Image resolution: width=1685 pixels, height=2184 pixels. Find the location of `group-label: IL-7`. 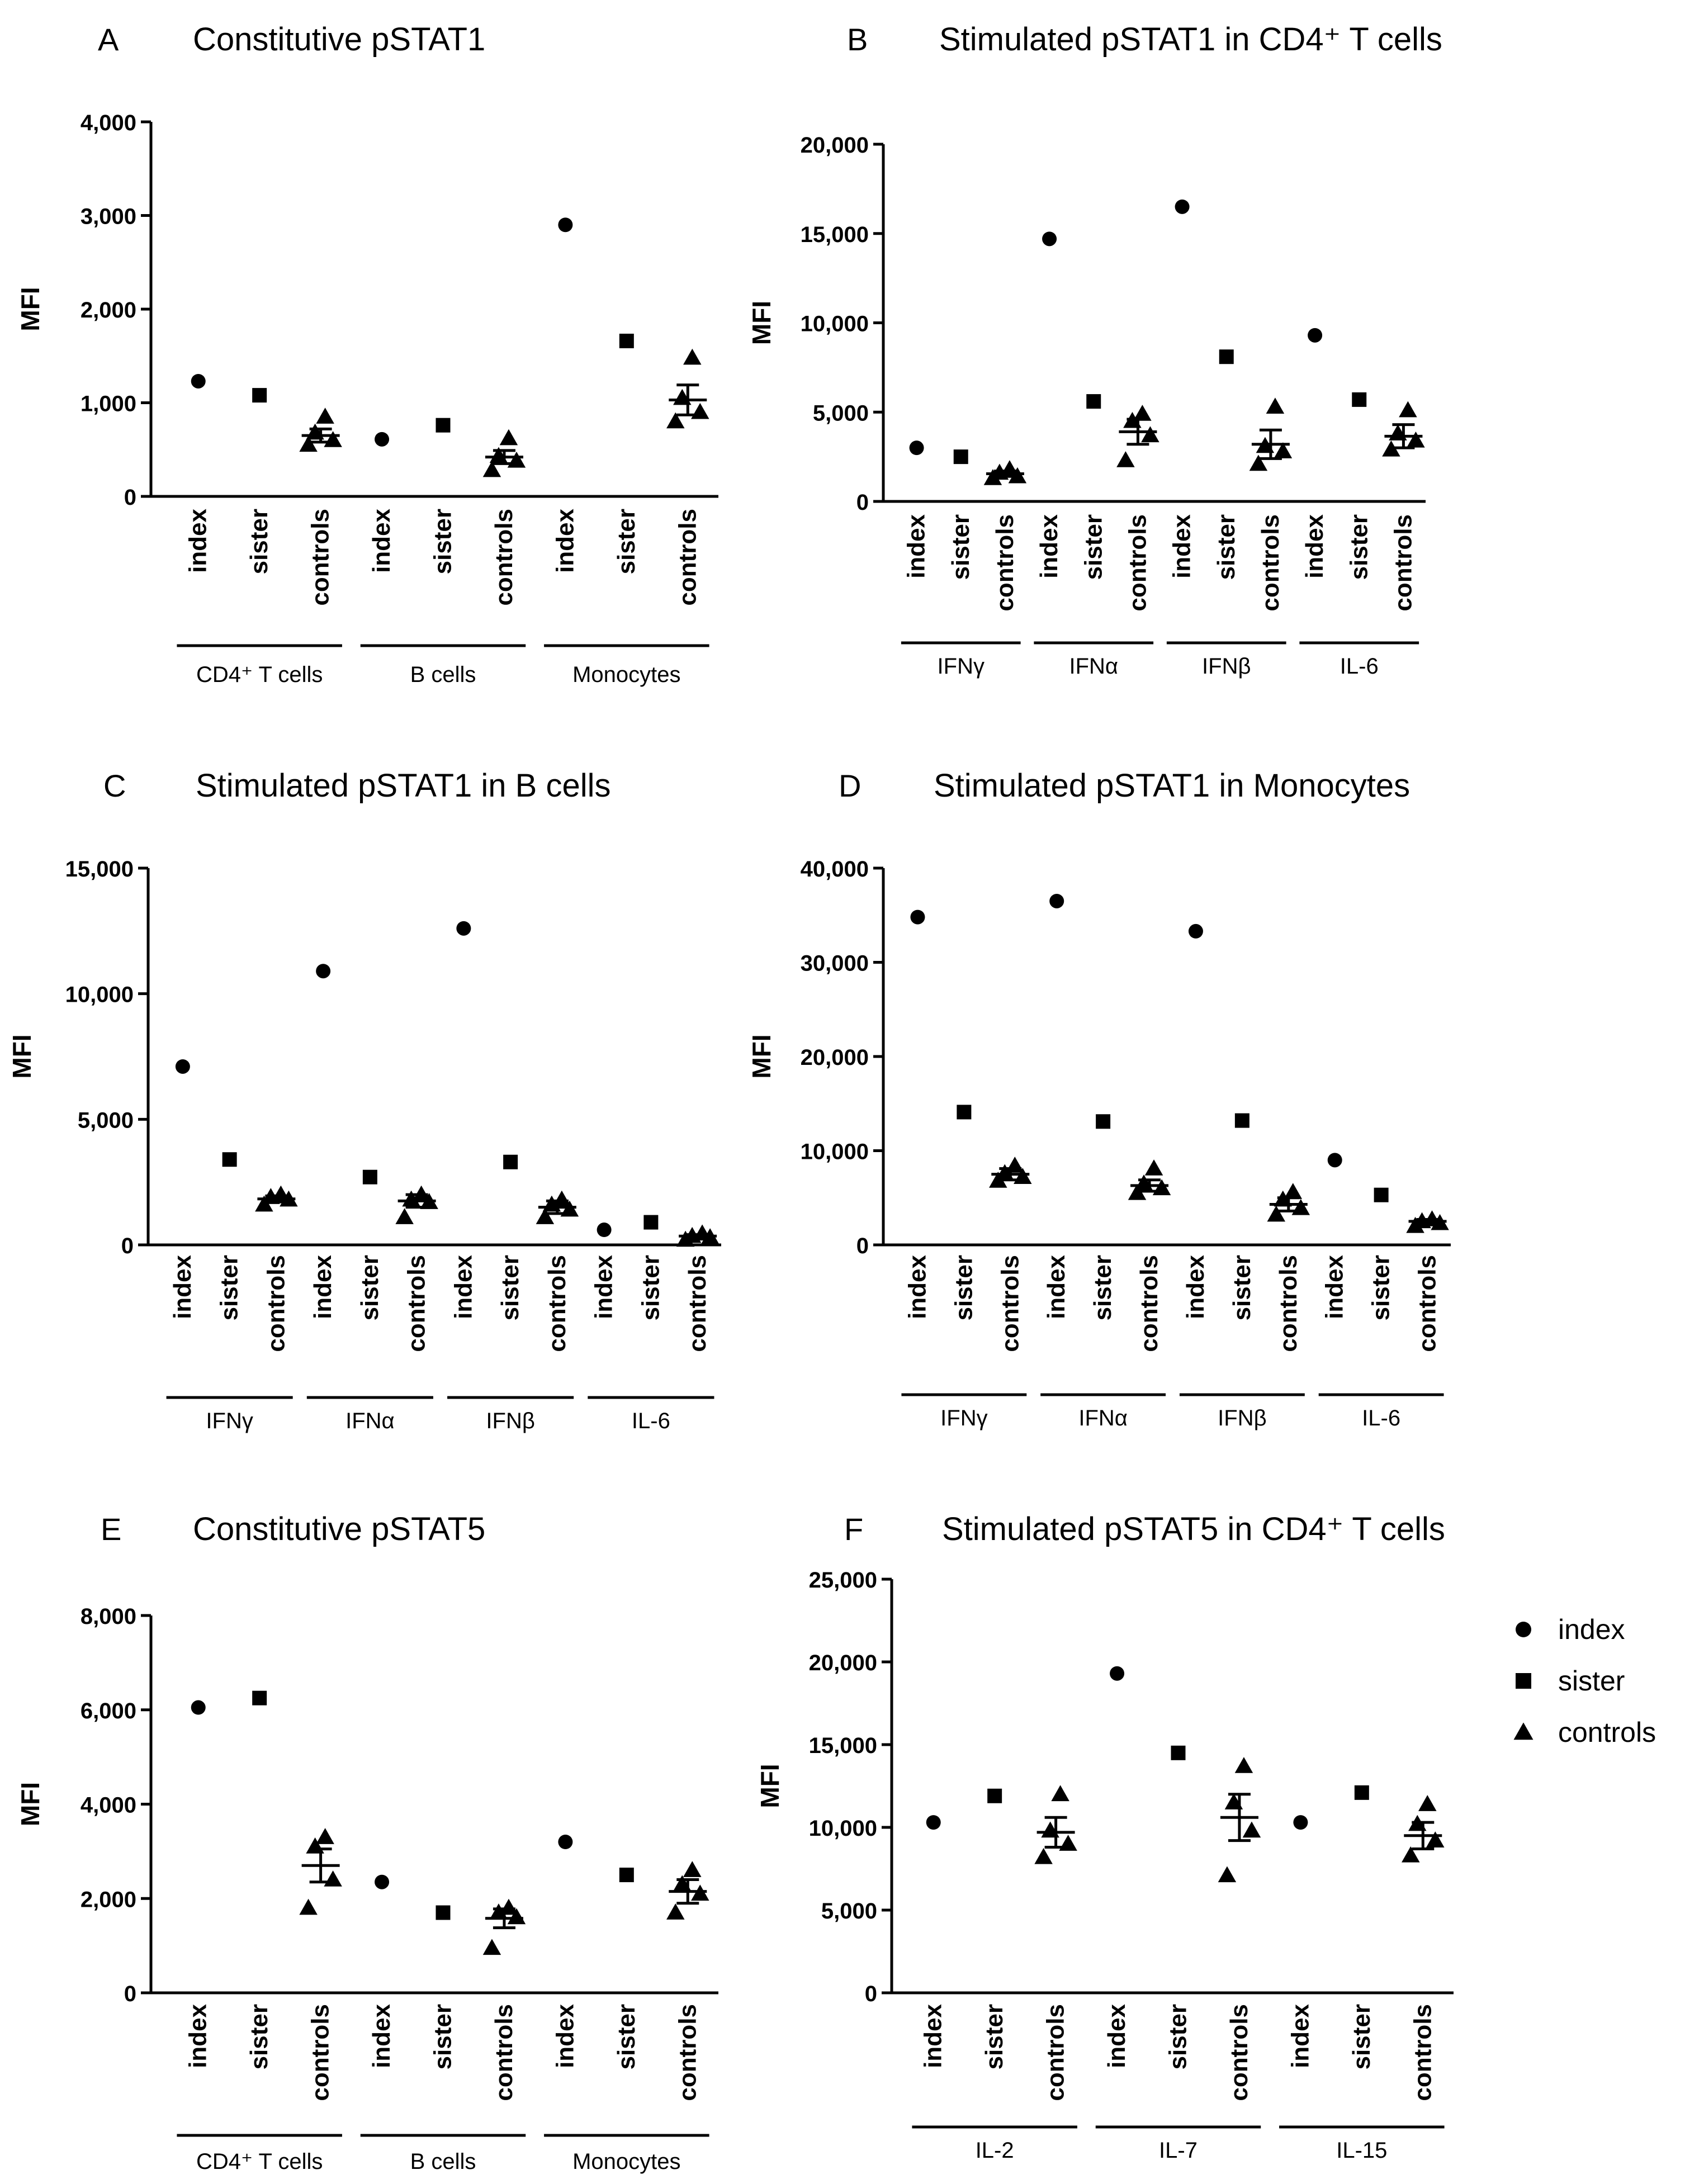

group-label: IL-7 is located at coordinates (1178, 2150).